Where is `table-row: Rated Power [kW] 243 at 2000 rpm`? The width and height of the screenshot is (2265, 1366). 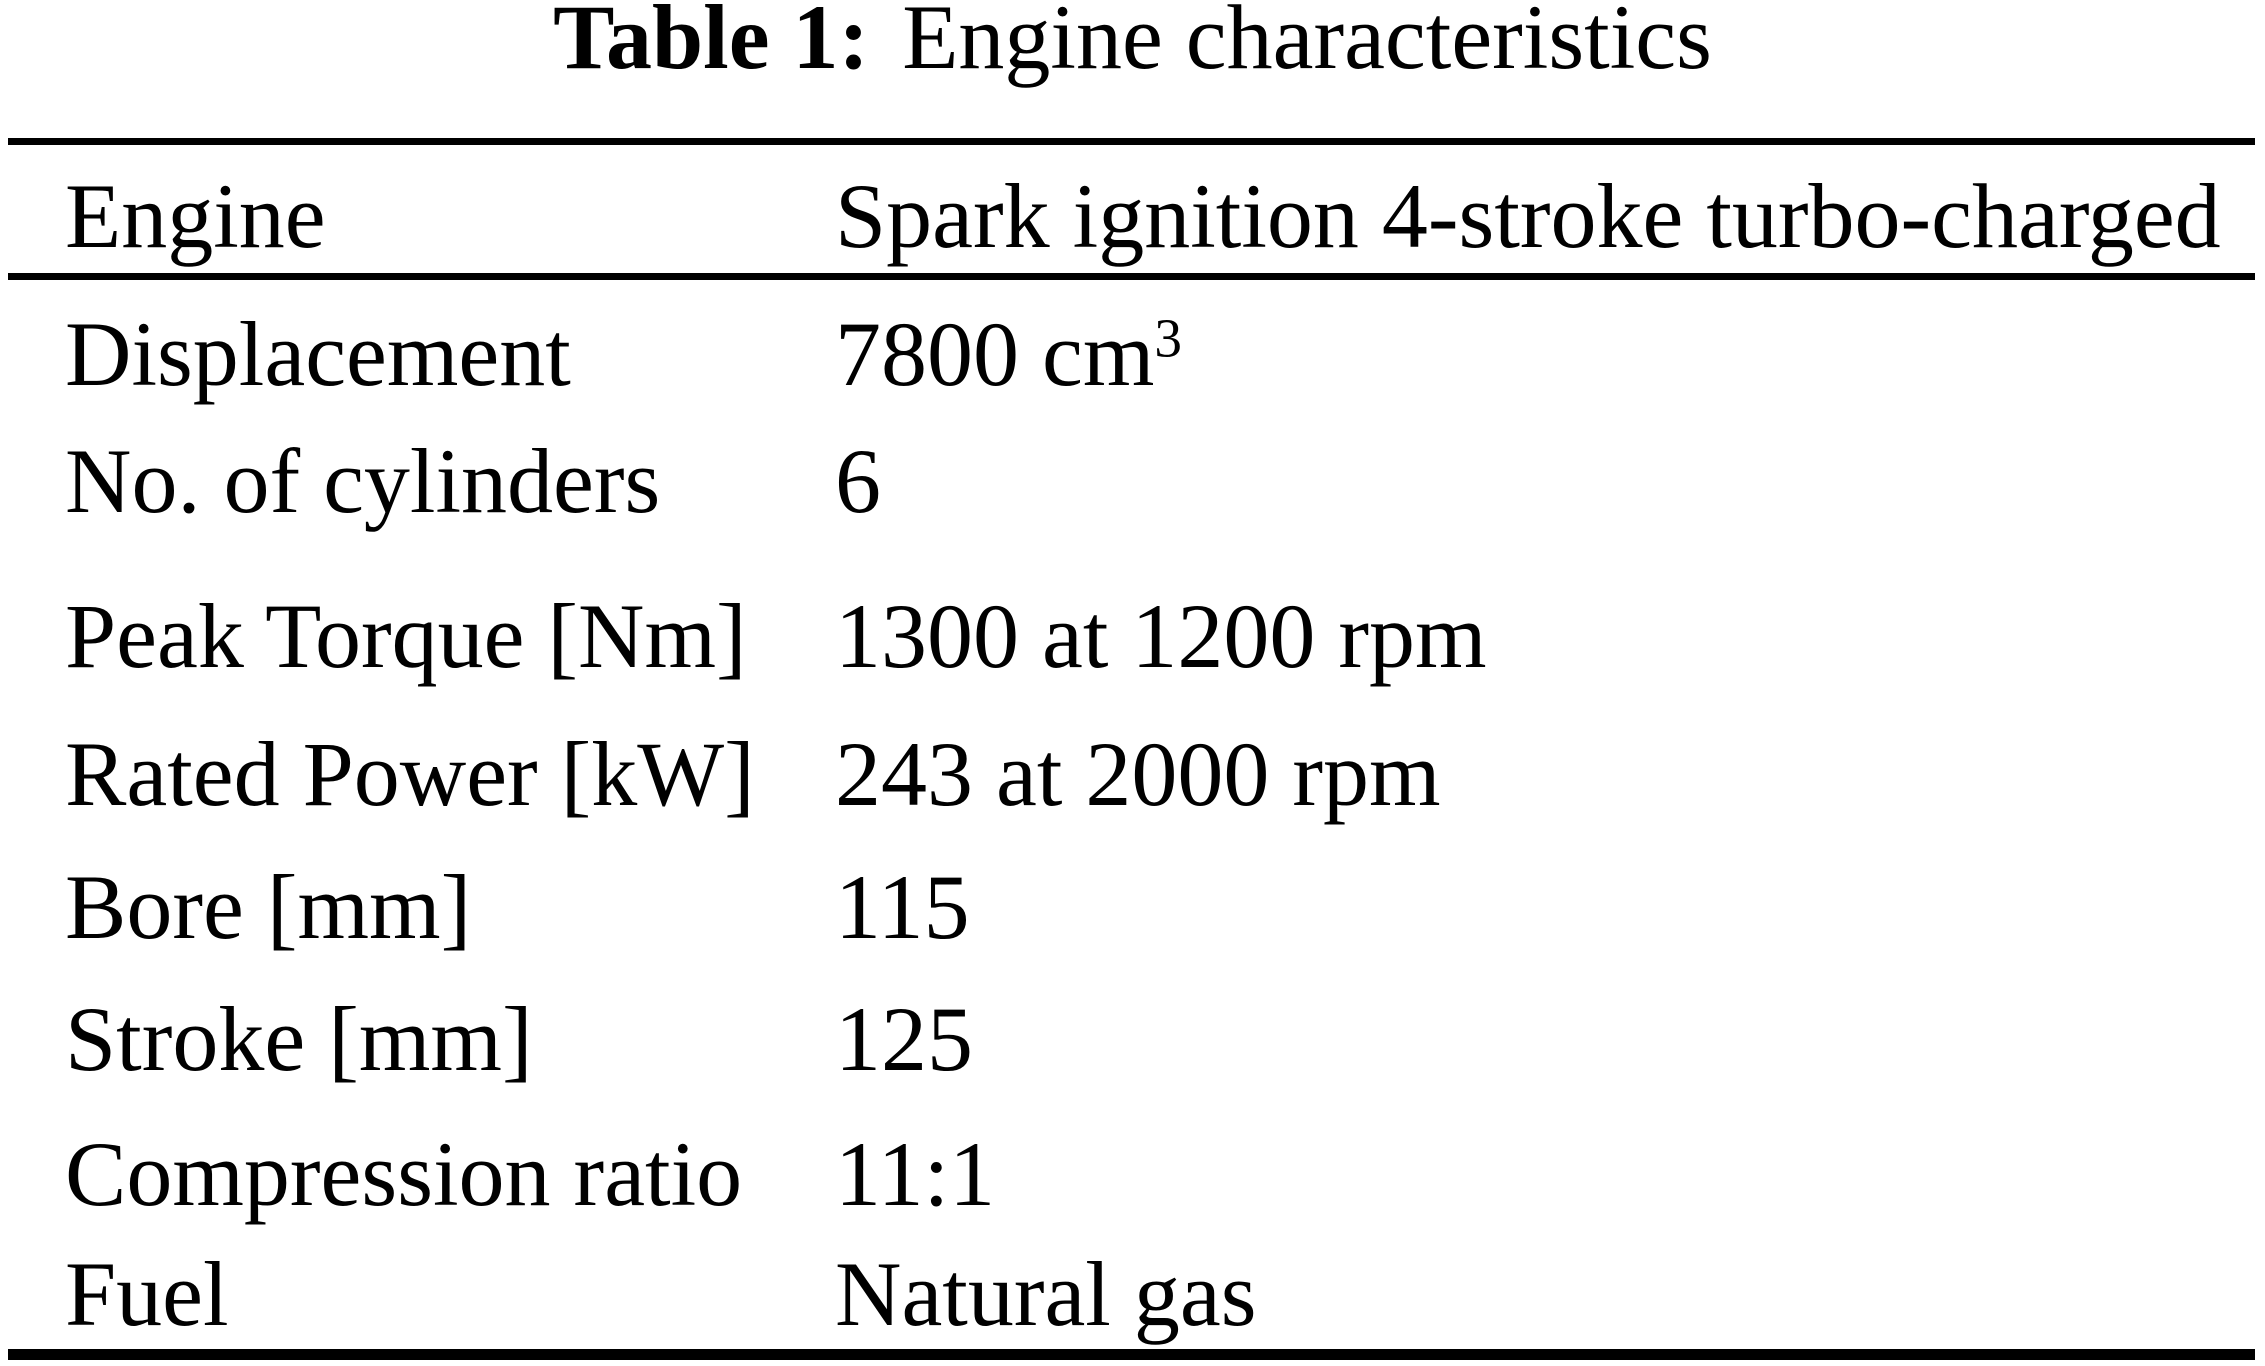
table-row: Rated Power [kW] 243 at 2000 rpm is located at coordinates (1155, 774).